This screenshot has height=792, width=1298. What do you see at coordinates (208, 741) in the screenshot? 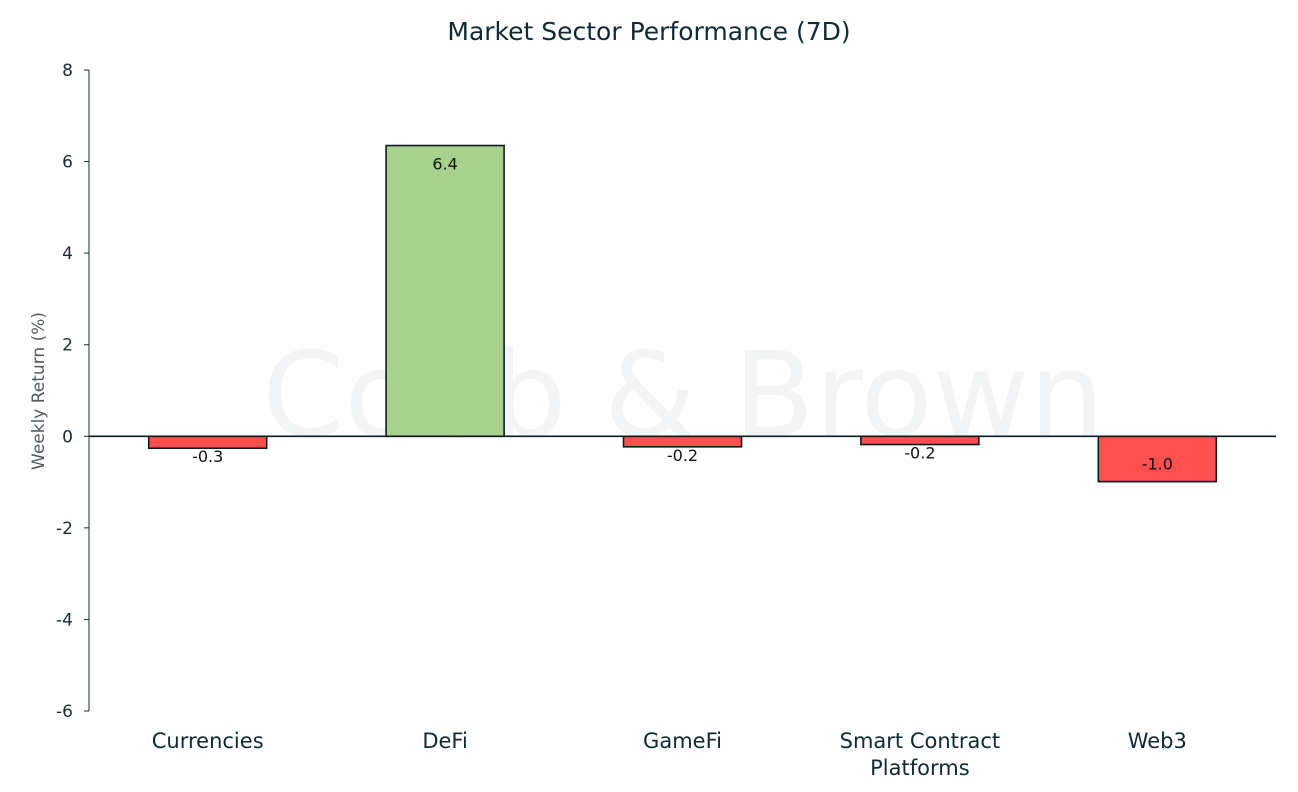
I see `x-tick-label: Currencies` at bounding box center [208, 741].